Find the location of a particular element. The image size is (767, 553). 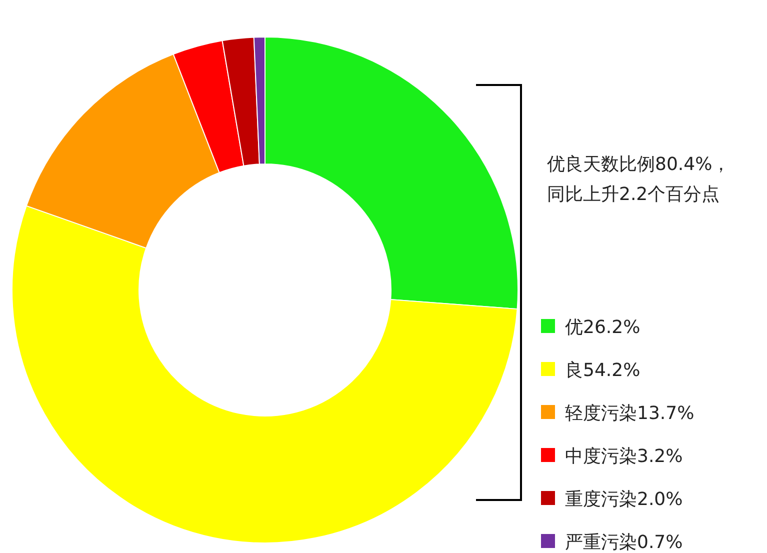

text: 同比上升2.2个百分点 is located at coordinates (633, 194).